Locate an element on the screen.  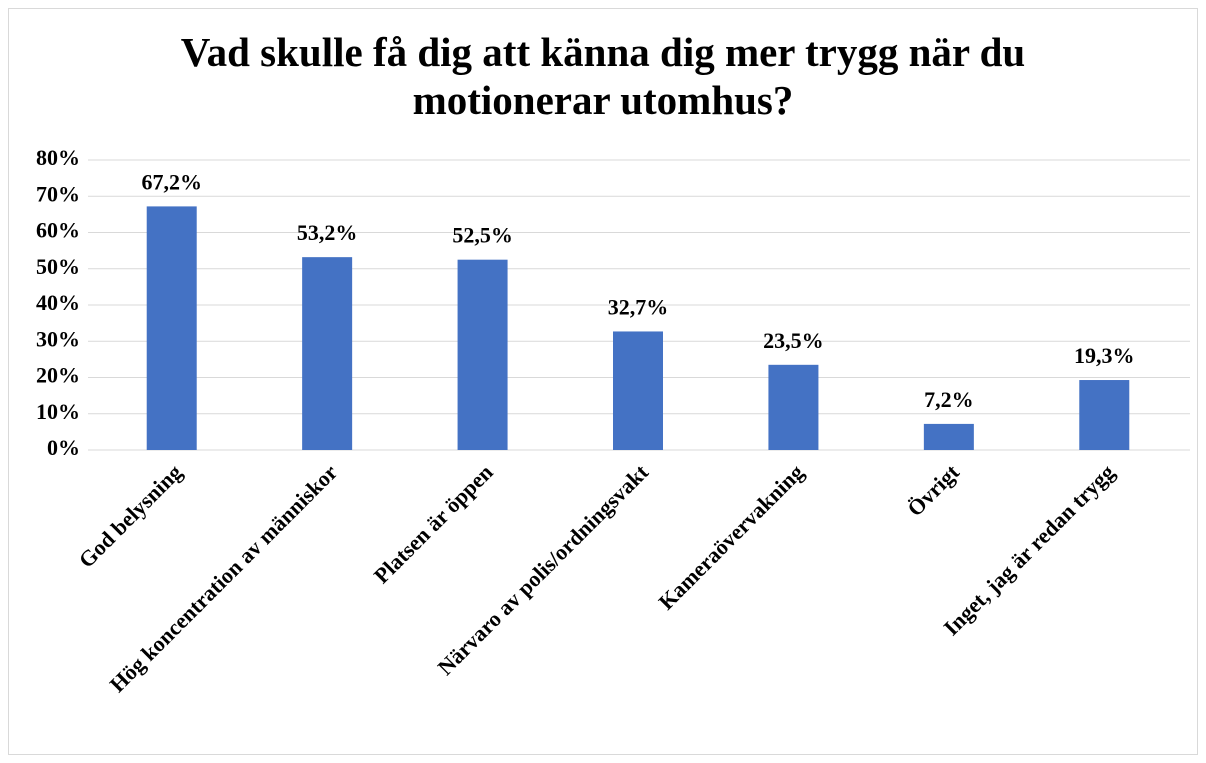
y-tick-label: 70% is located at coordinates (58, 193).